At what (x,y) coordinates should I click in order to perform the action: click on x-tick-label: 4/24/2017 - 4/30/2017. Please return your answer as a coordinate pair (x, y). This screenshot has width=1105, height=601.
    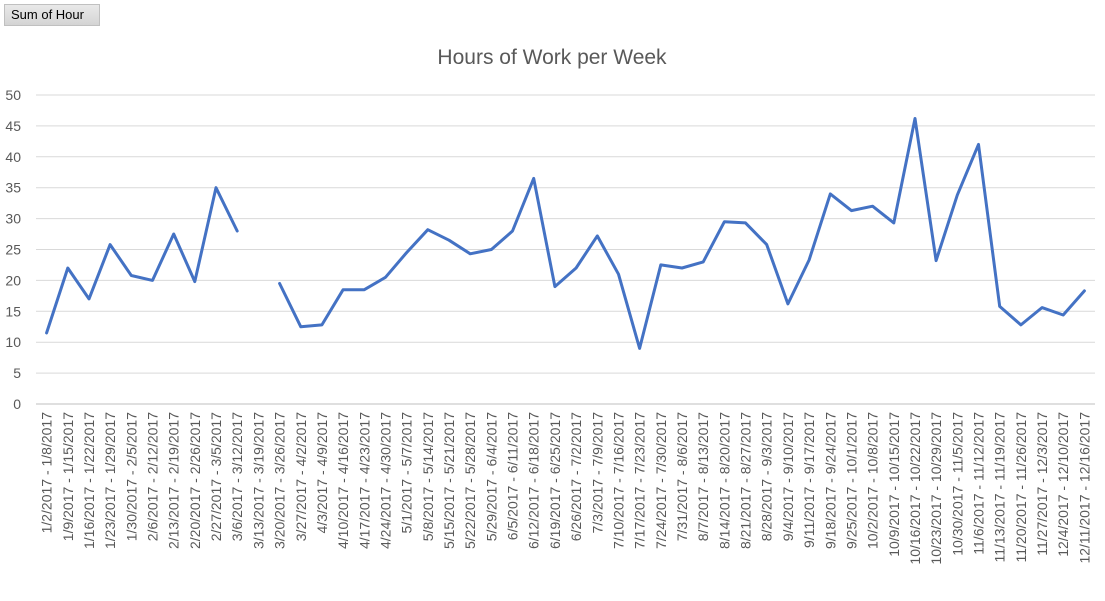
    Looking at the image, I should click on (385, 480).